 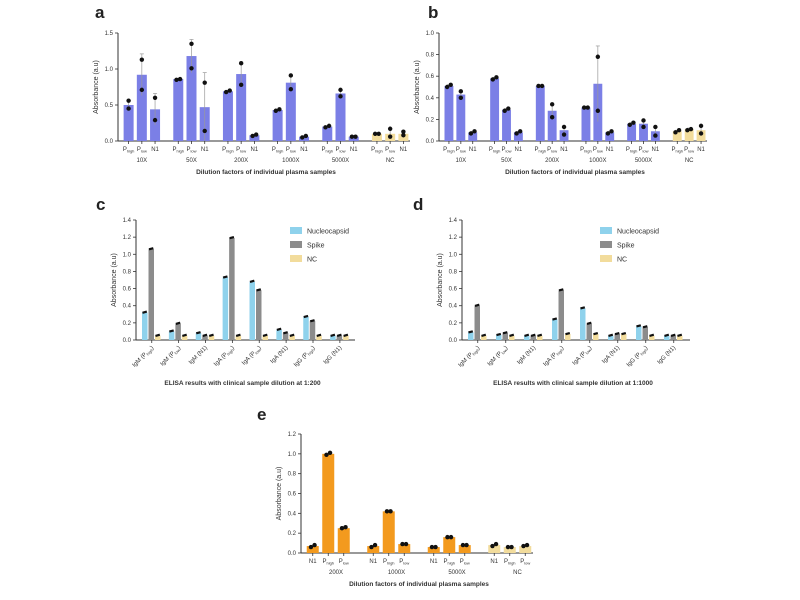 What do you see at coordinates (171, 356) in the screenshot?
I see `x-category-label: IgM (Plow)` at bounding box center [171, 356].